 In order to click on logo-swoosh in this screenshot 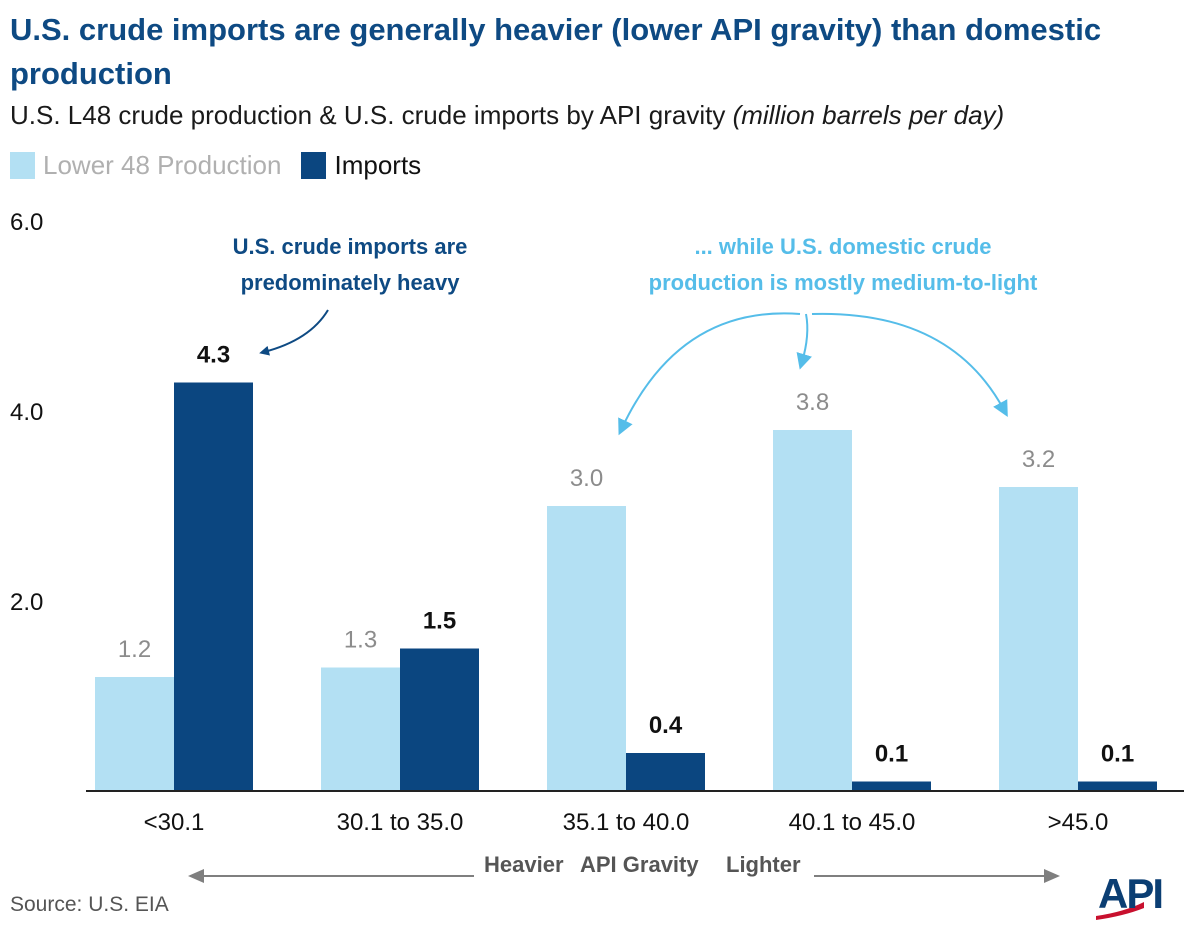, I will do `click(1120, 911)`.